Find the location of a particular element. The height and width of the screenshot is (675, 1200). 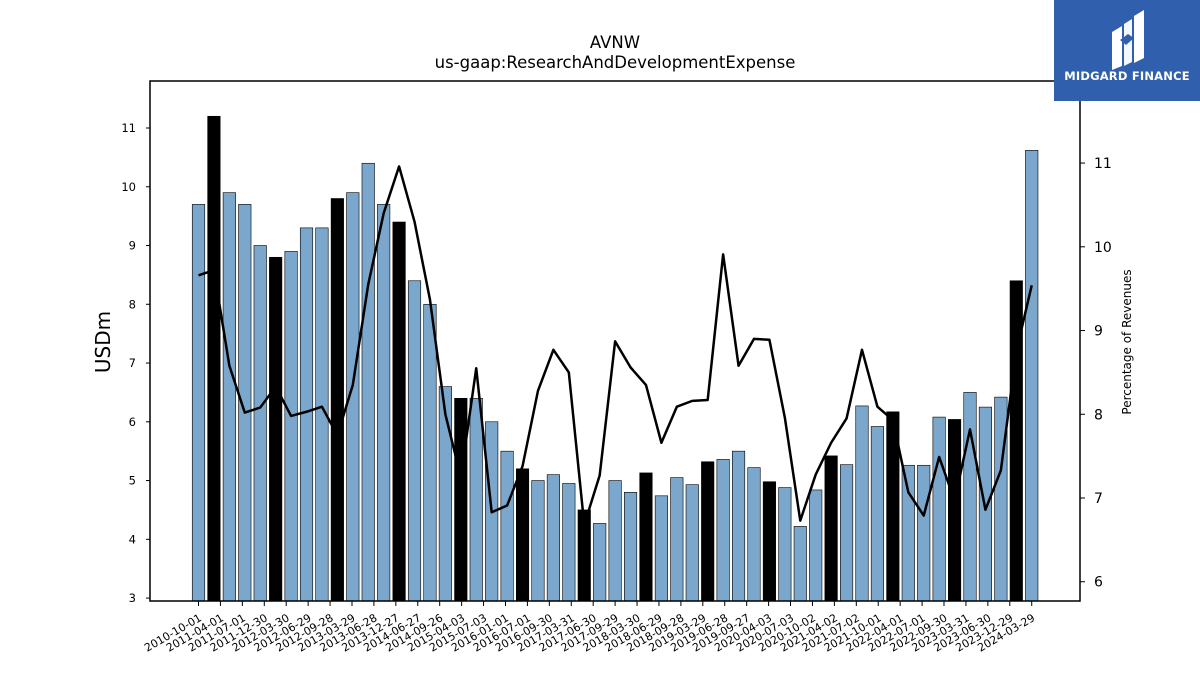

y-tick-label: 10 is located at coordinates (128, 187).